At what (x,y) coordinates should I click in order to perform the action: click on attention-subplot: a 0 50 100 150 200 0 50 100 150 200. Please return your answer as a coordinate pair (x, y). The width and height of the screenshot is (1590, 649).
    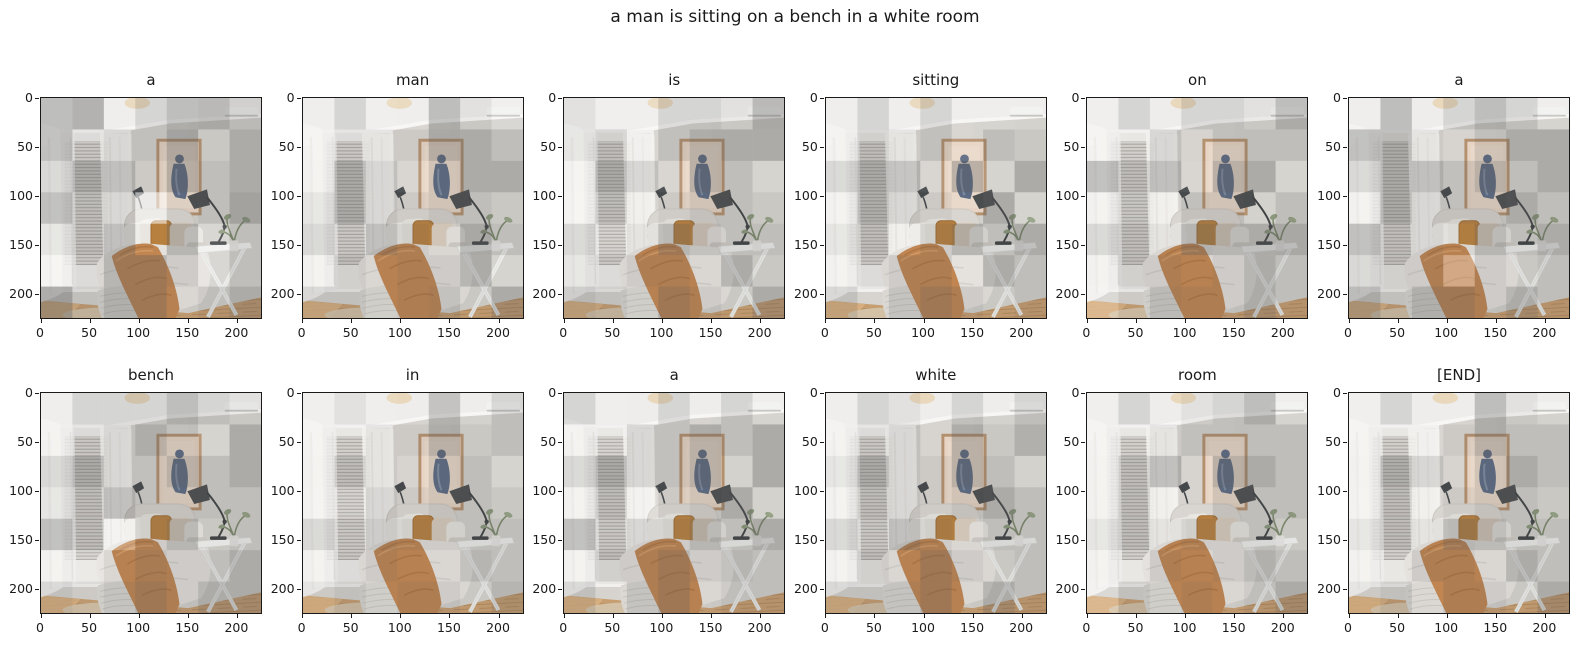
    Looking at the image, I should click on (135, 205).